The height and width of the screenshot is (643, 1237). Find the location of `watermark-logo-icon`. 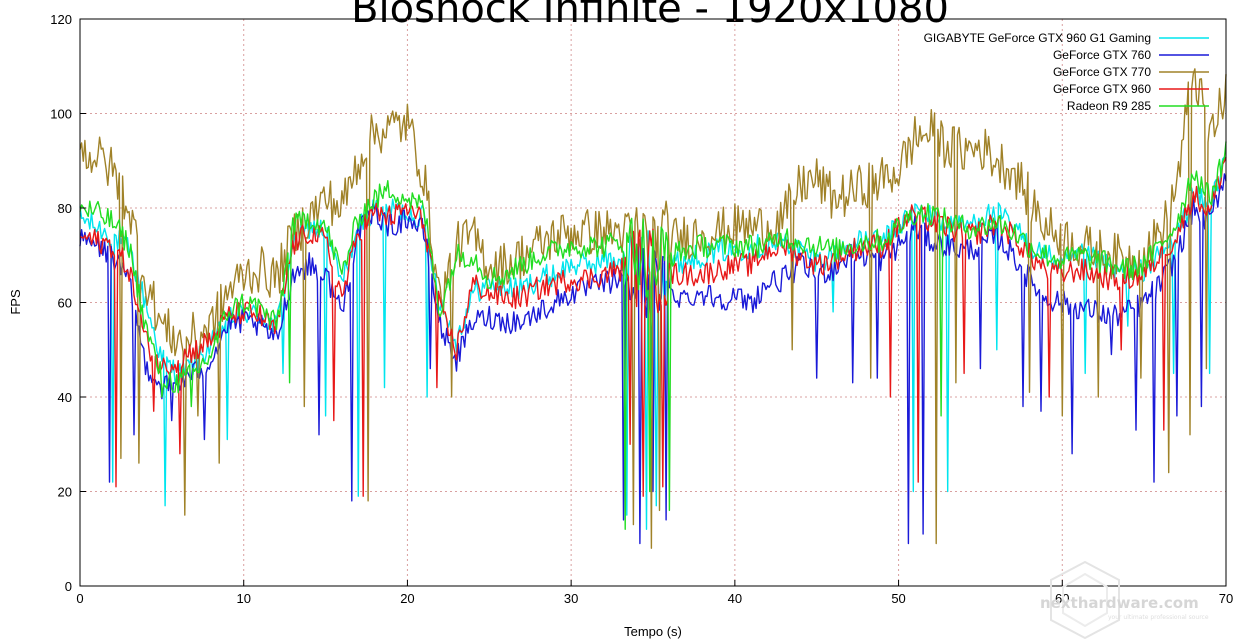

watermark-logo-icon is located at coordinates (1085, 600).